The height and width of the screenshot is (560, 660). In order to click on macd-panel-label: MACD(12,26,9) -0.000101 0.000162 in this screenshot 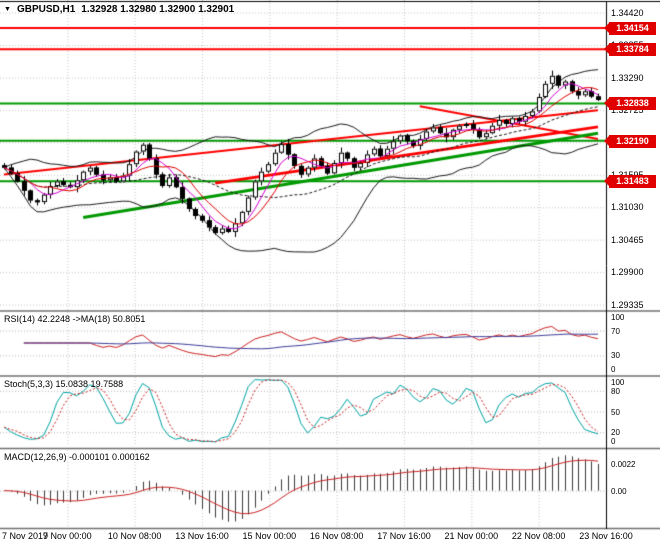, I will do `click(77, 457)`.